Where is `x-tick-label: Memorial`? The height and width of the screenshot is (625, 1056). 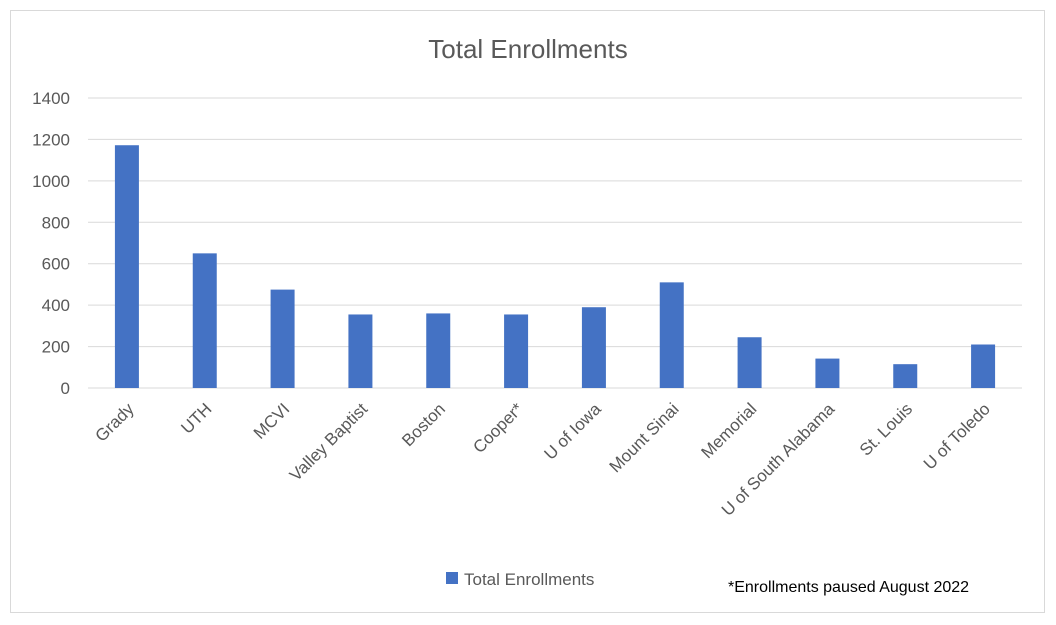 x-tick-label: Memorial is located at coordinates (729, 430).